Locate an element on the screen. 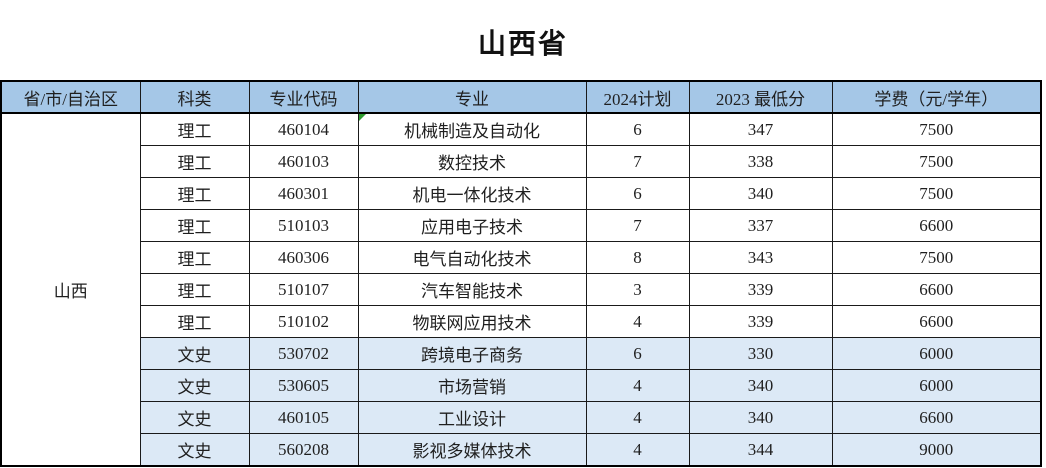 The width and height of the screenshot is (1046, 468). cell-major: 市场营销 is located at coordinates (472, 385).